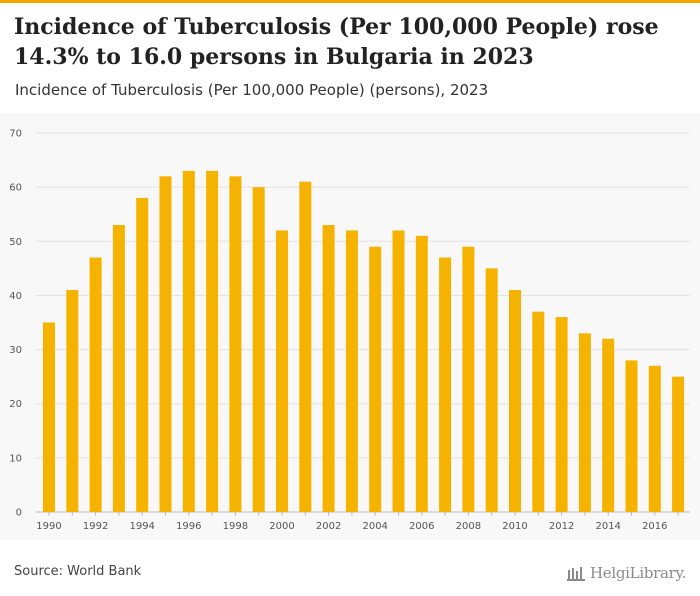  Describe the element at coordinates (374, 526) in the screenshot. I see `x-tick-label: 2004` at that location.